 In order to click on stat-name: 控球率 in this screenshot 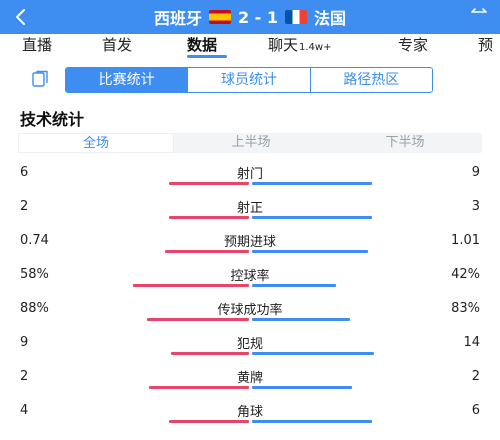, I will do `click(250, 276)`.